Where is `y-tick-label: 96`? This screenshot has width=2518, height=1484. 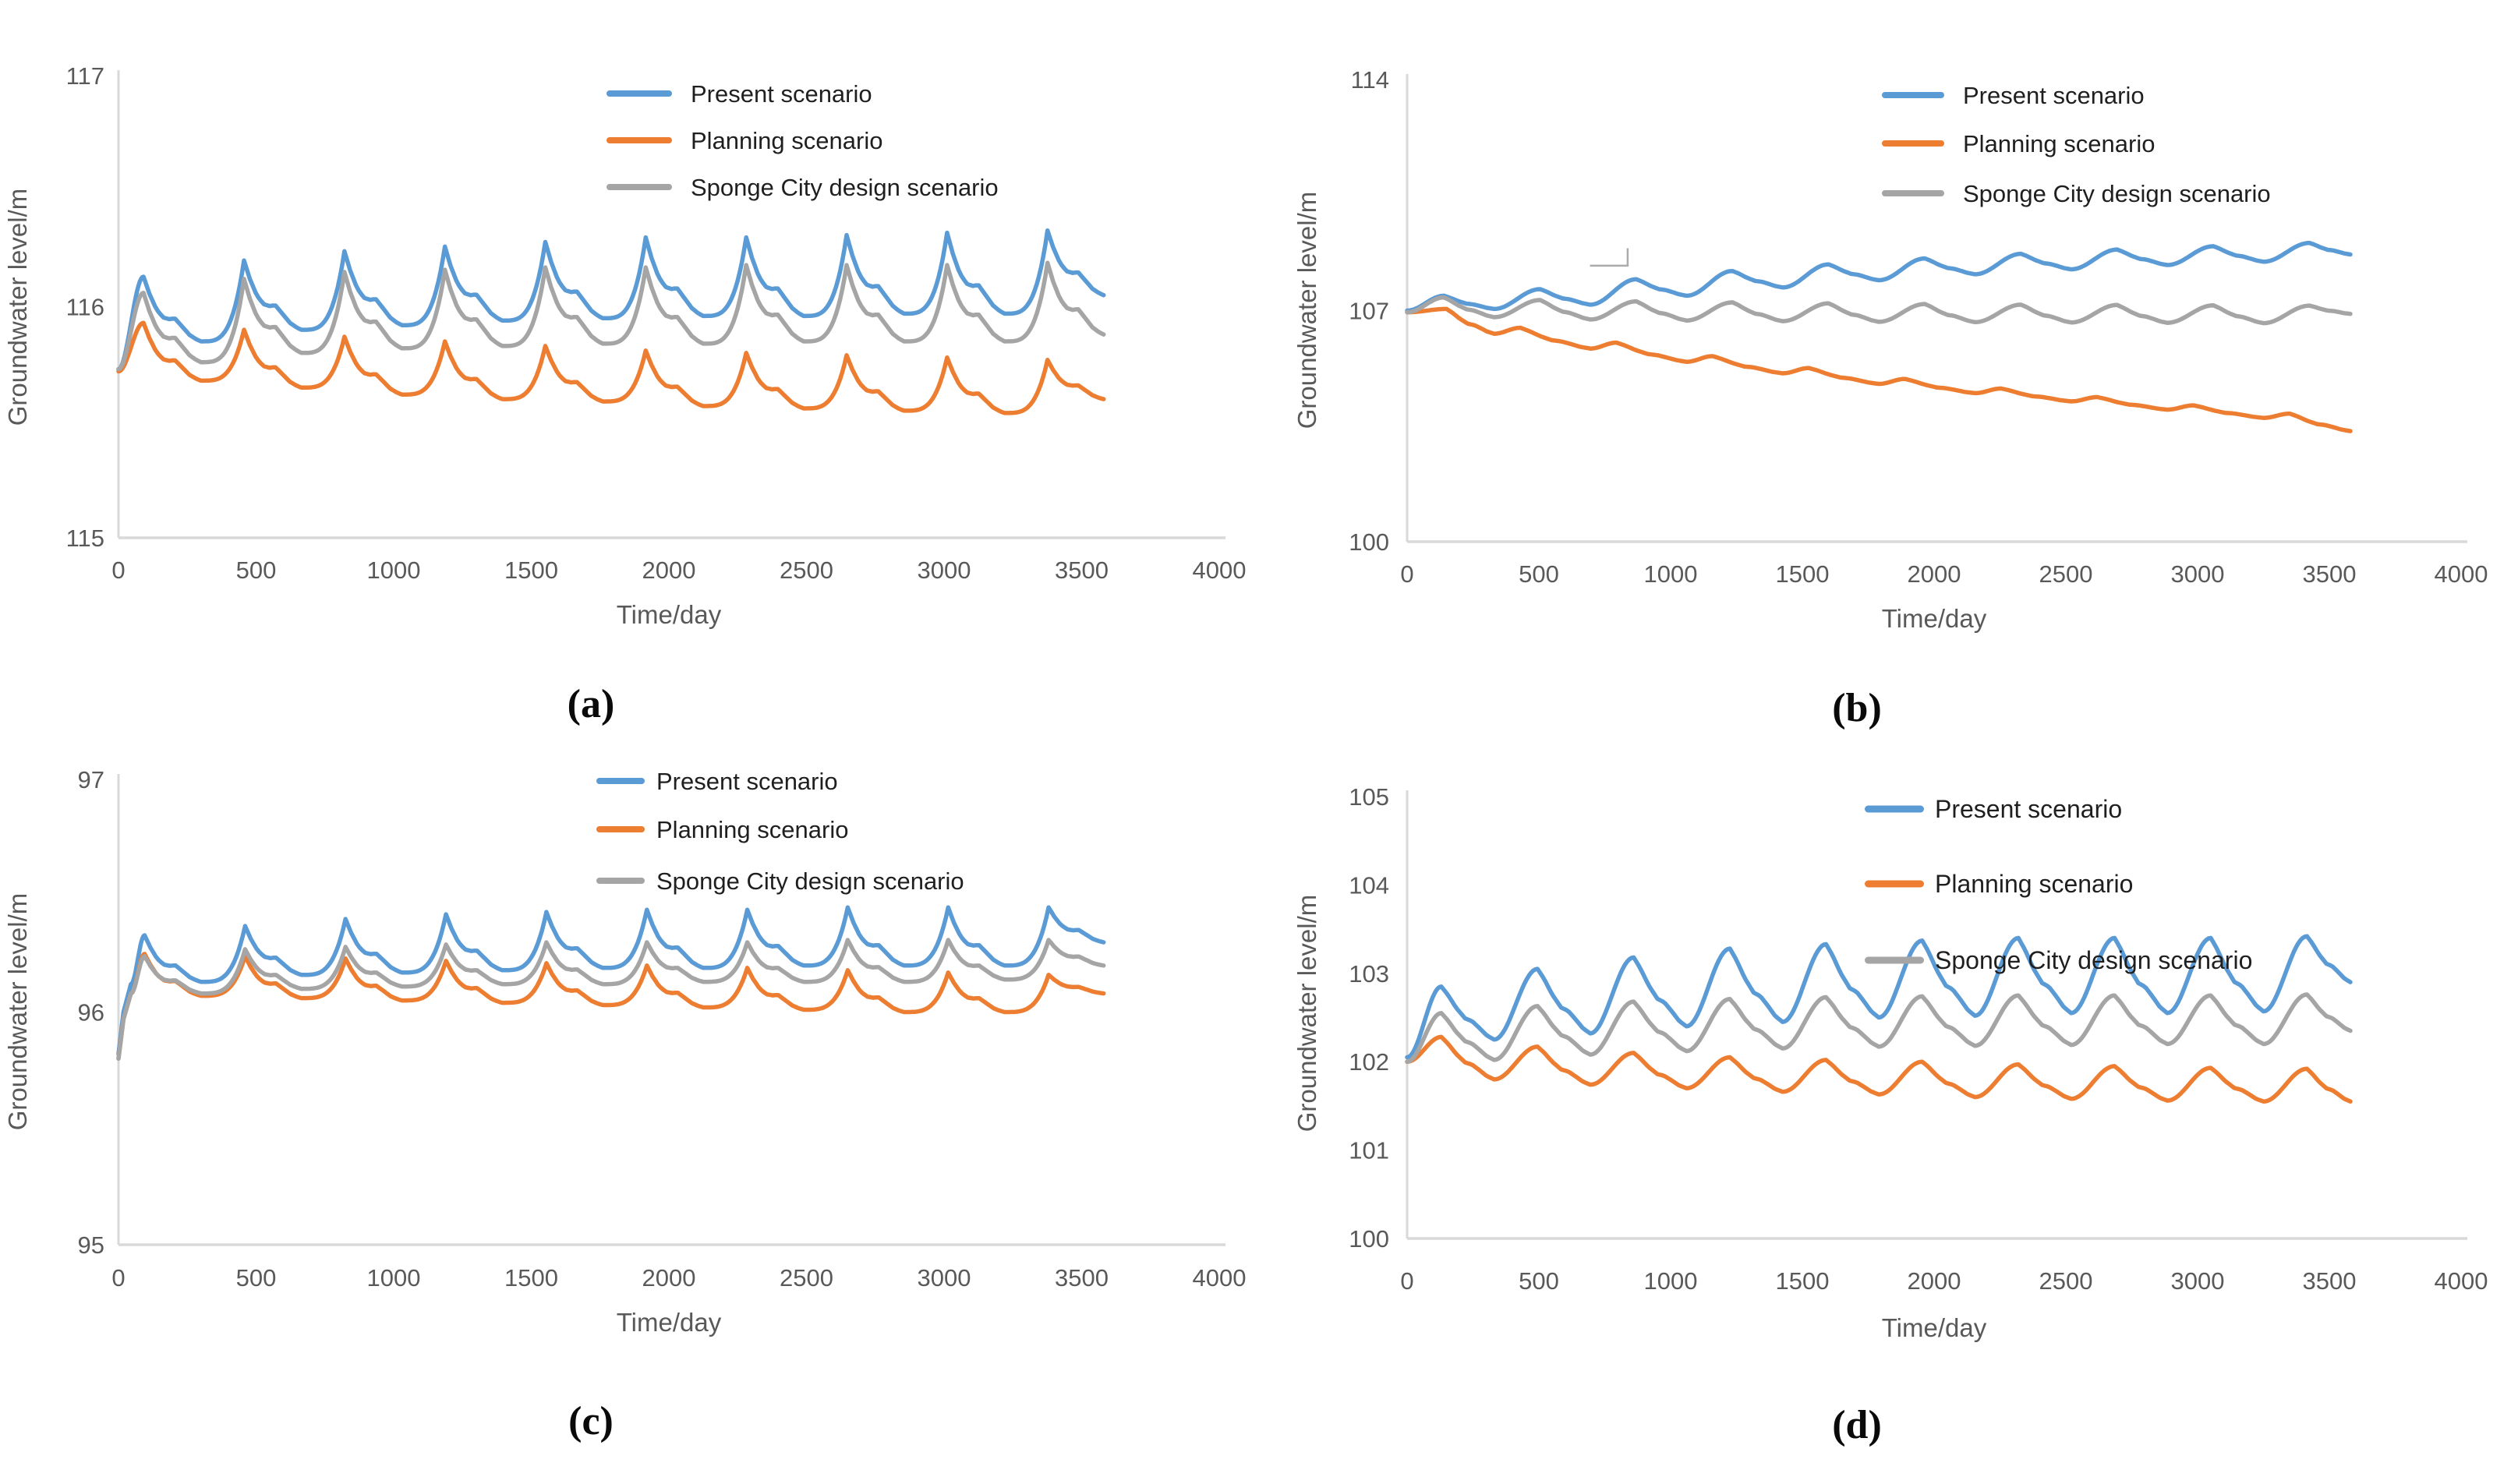
y-tick-label: 96 is located at coordinates (91, 1012).